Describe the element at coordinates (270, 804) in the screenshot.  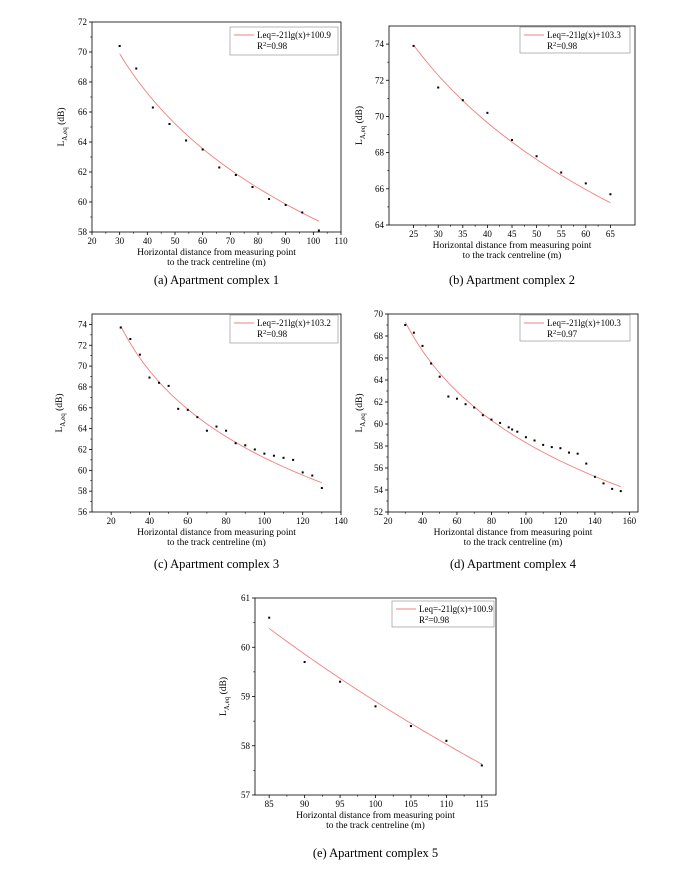
I see `x-tick-label: 85` at that location.